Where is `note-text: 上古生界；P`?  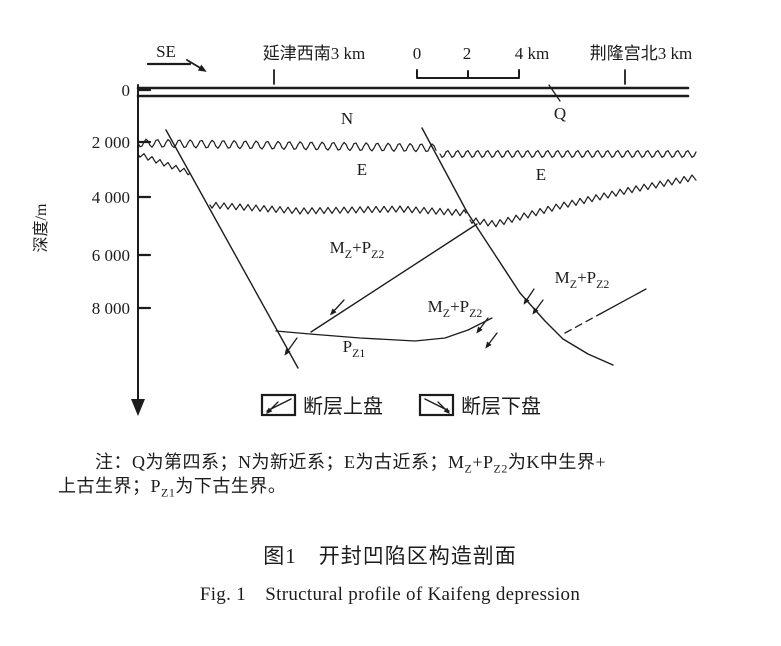 note-text: 上古生界；P is located at coordinates (110, 486).